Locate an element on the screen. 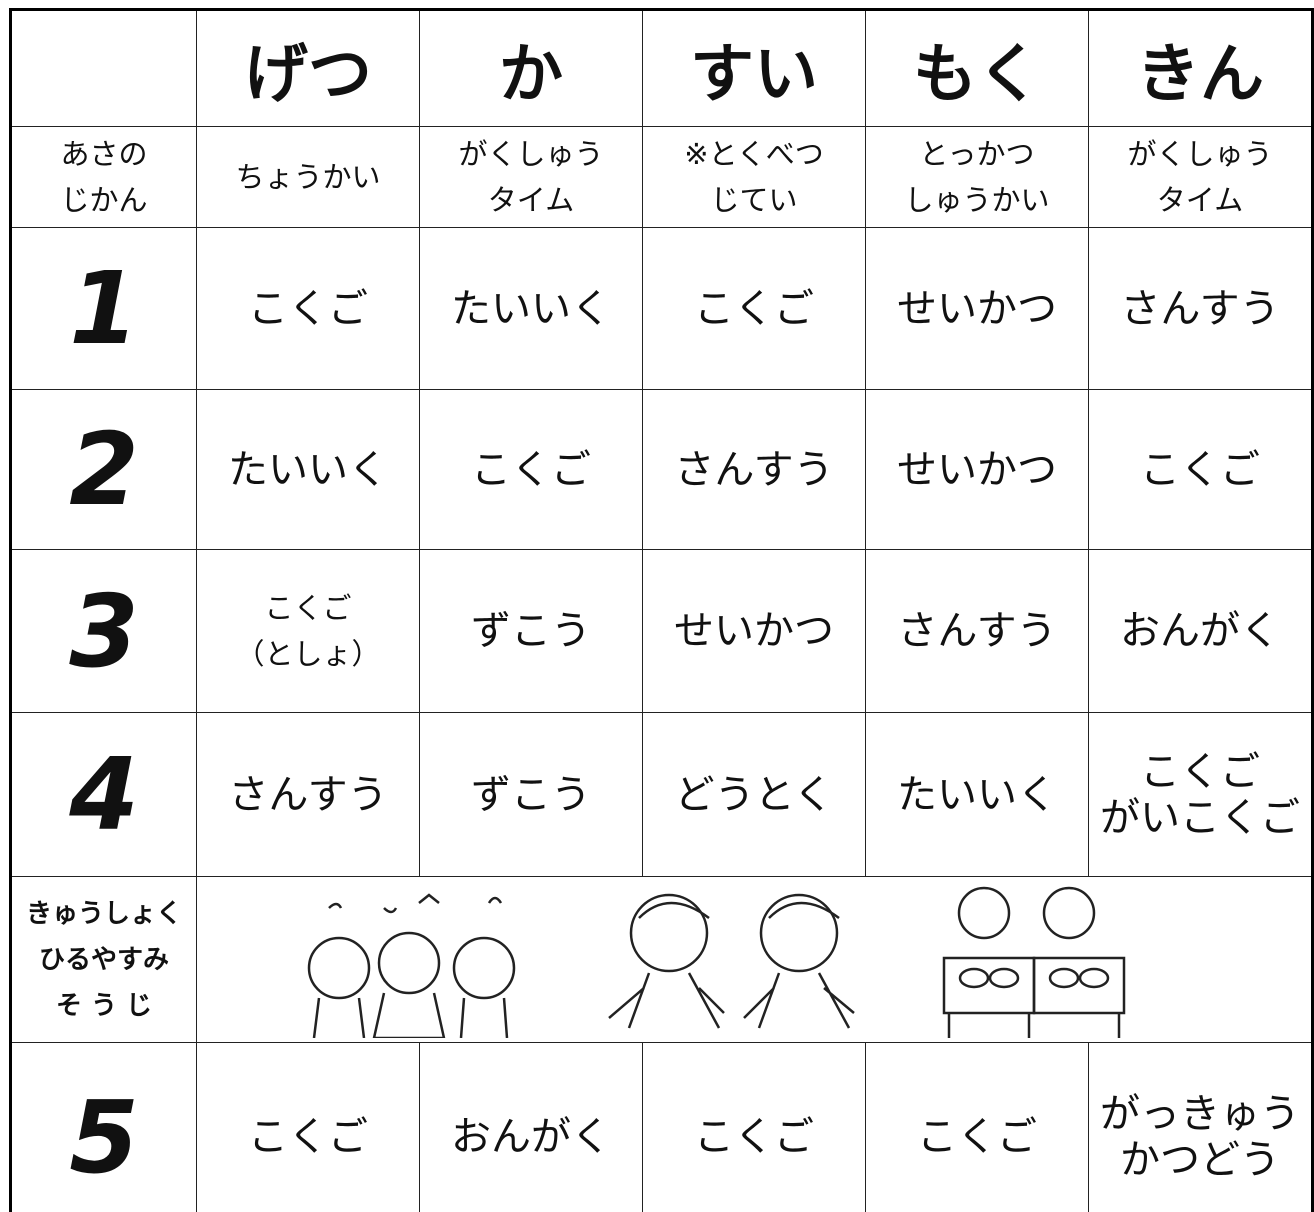 Image resolution: width=1314 pixels, height=1212 pixels. cell-text: 1 is located at coordinates (104, 308).